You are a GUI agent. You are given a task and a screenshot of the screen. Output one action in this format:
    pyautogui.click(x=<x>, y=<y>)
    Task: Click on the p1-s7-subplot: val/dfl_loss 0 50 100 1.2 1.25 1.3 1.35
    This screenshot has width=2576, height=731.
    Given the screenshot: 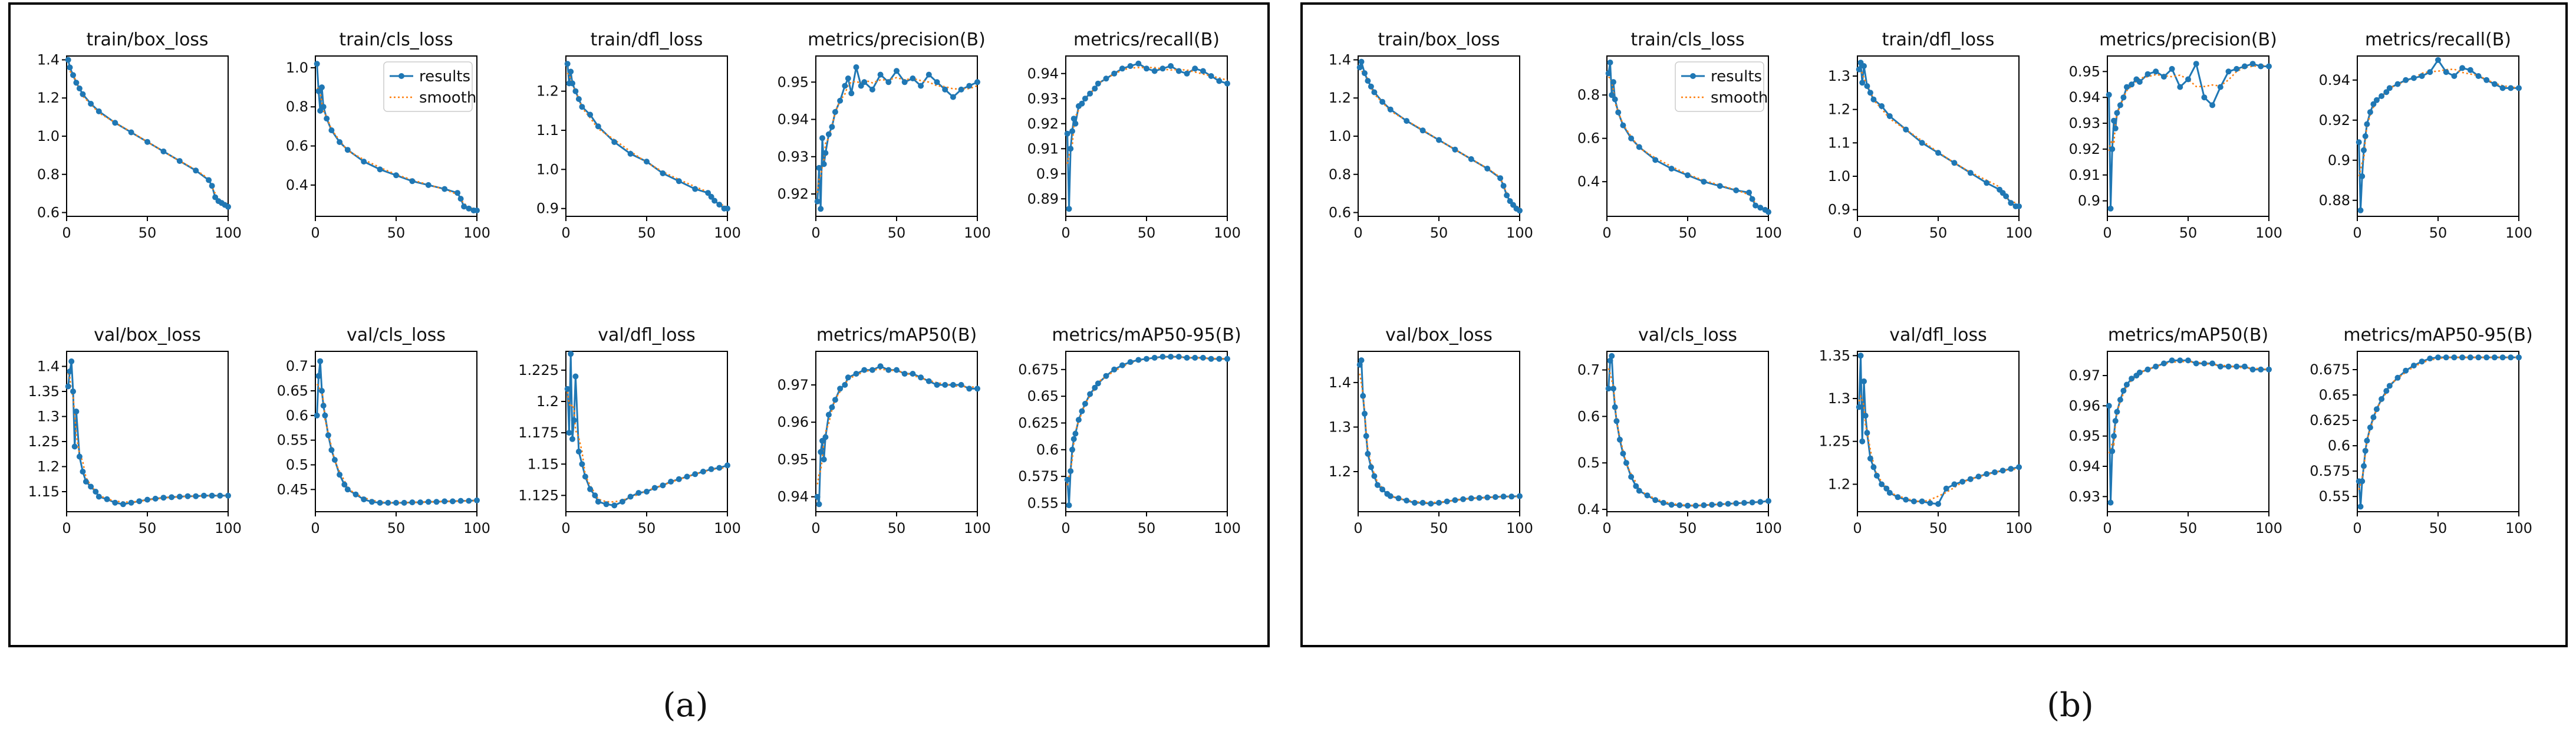 What is the action you would take?
    pyautogui.click(x=1926, y=430)
    